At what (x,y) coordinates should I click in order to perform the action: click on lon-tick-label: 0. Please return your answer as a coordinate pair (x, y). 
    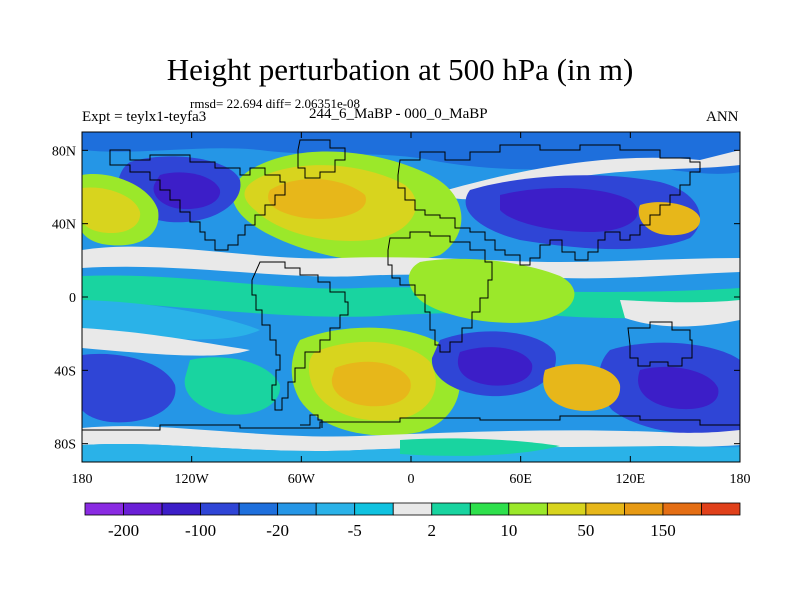
    Looking at the image, I should click on (411, 479).